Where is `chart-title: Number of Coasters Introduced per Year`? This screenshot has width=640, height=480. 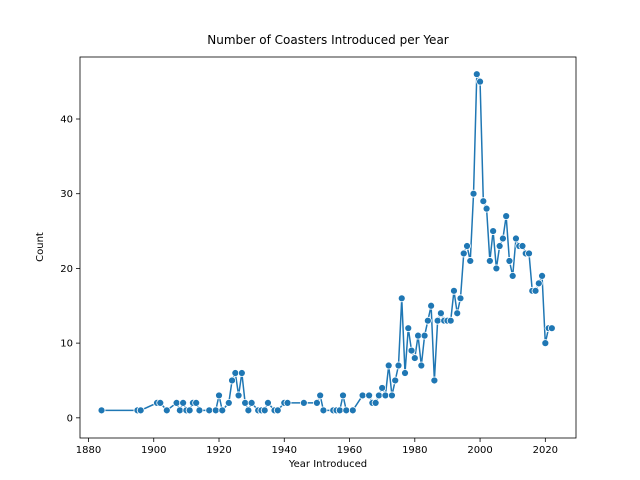 chart-title: Number of Coasters Introduced per Year is located at coordinates (328, 40).